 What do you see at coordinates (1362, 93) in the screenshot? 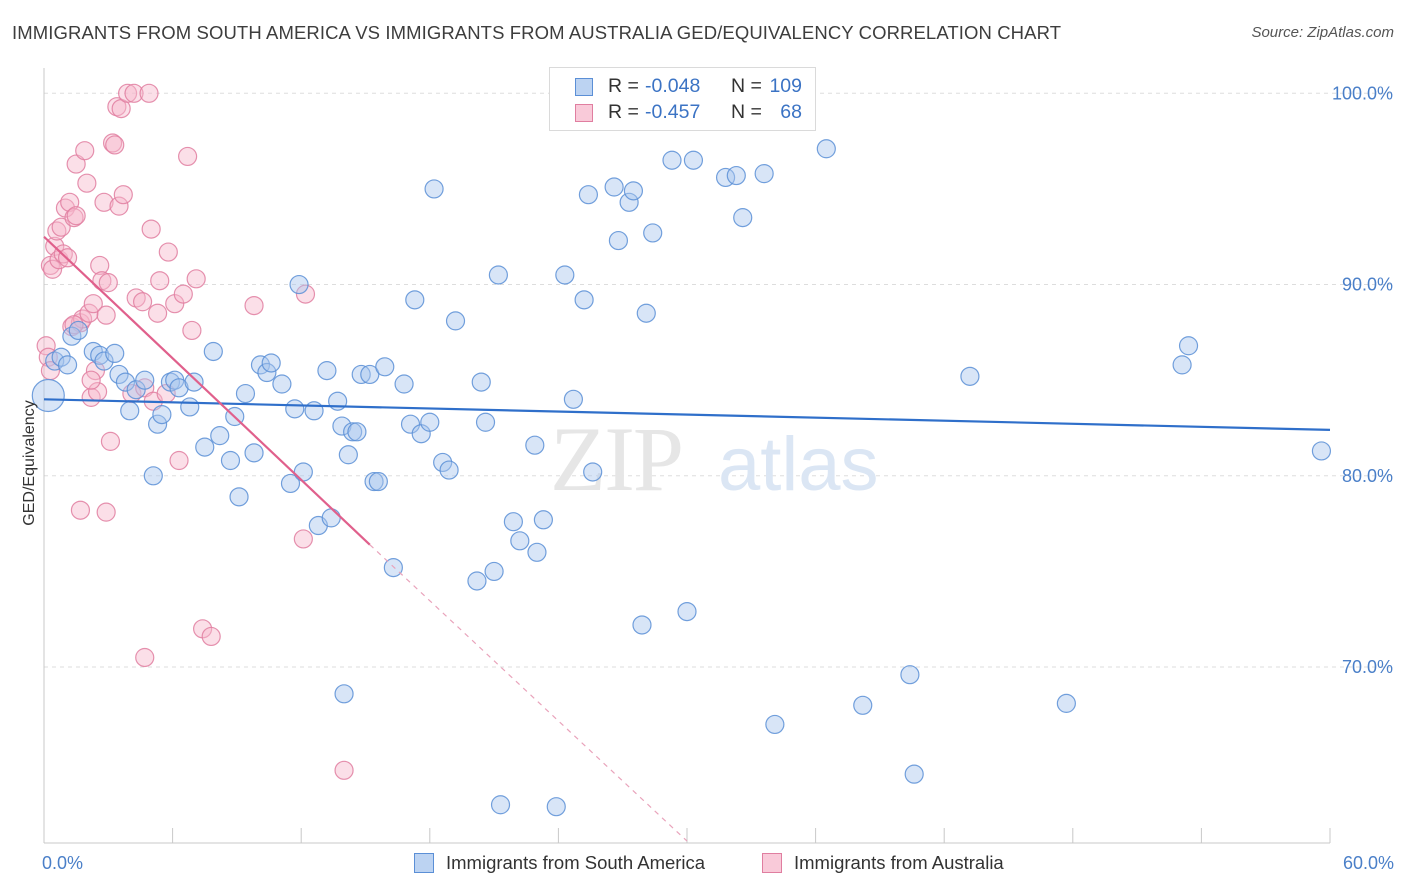
I see `y-tick-label: 100.0%` at bounding box center [1362, 93].